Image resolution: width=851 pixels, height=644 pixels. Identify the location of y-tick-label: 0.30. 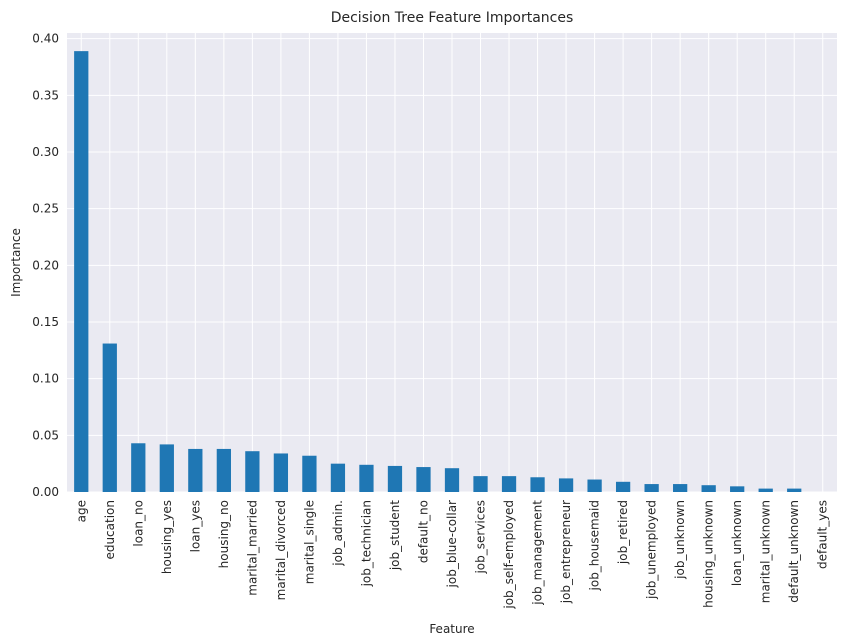
(45, 152).